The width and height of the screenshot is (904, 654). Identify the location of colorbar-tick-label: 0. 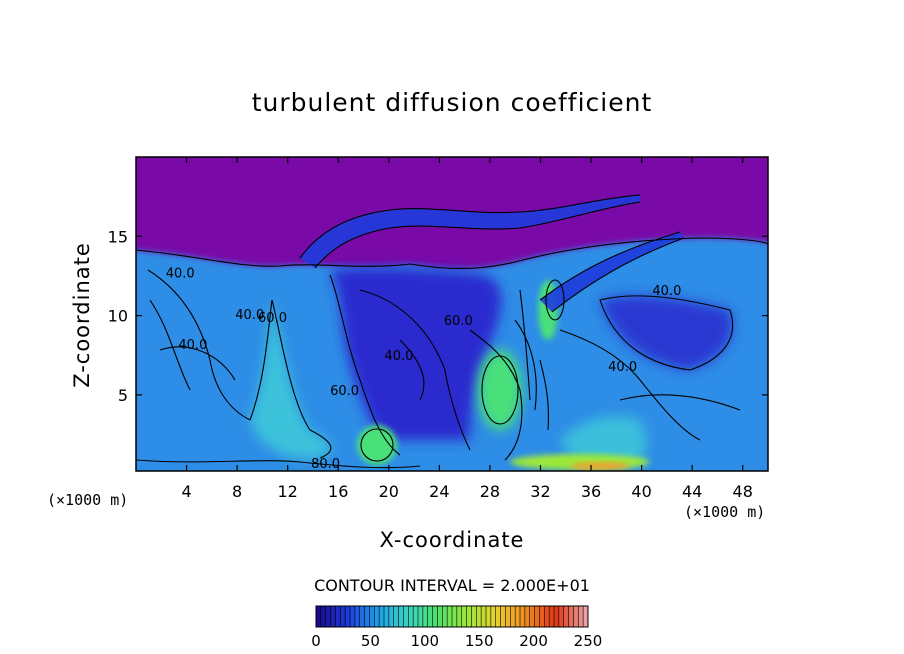
(316, 641).